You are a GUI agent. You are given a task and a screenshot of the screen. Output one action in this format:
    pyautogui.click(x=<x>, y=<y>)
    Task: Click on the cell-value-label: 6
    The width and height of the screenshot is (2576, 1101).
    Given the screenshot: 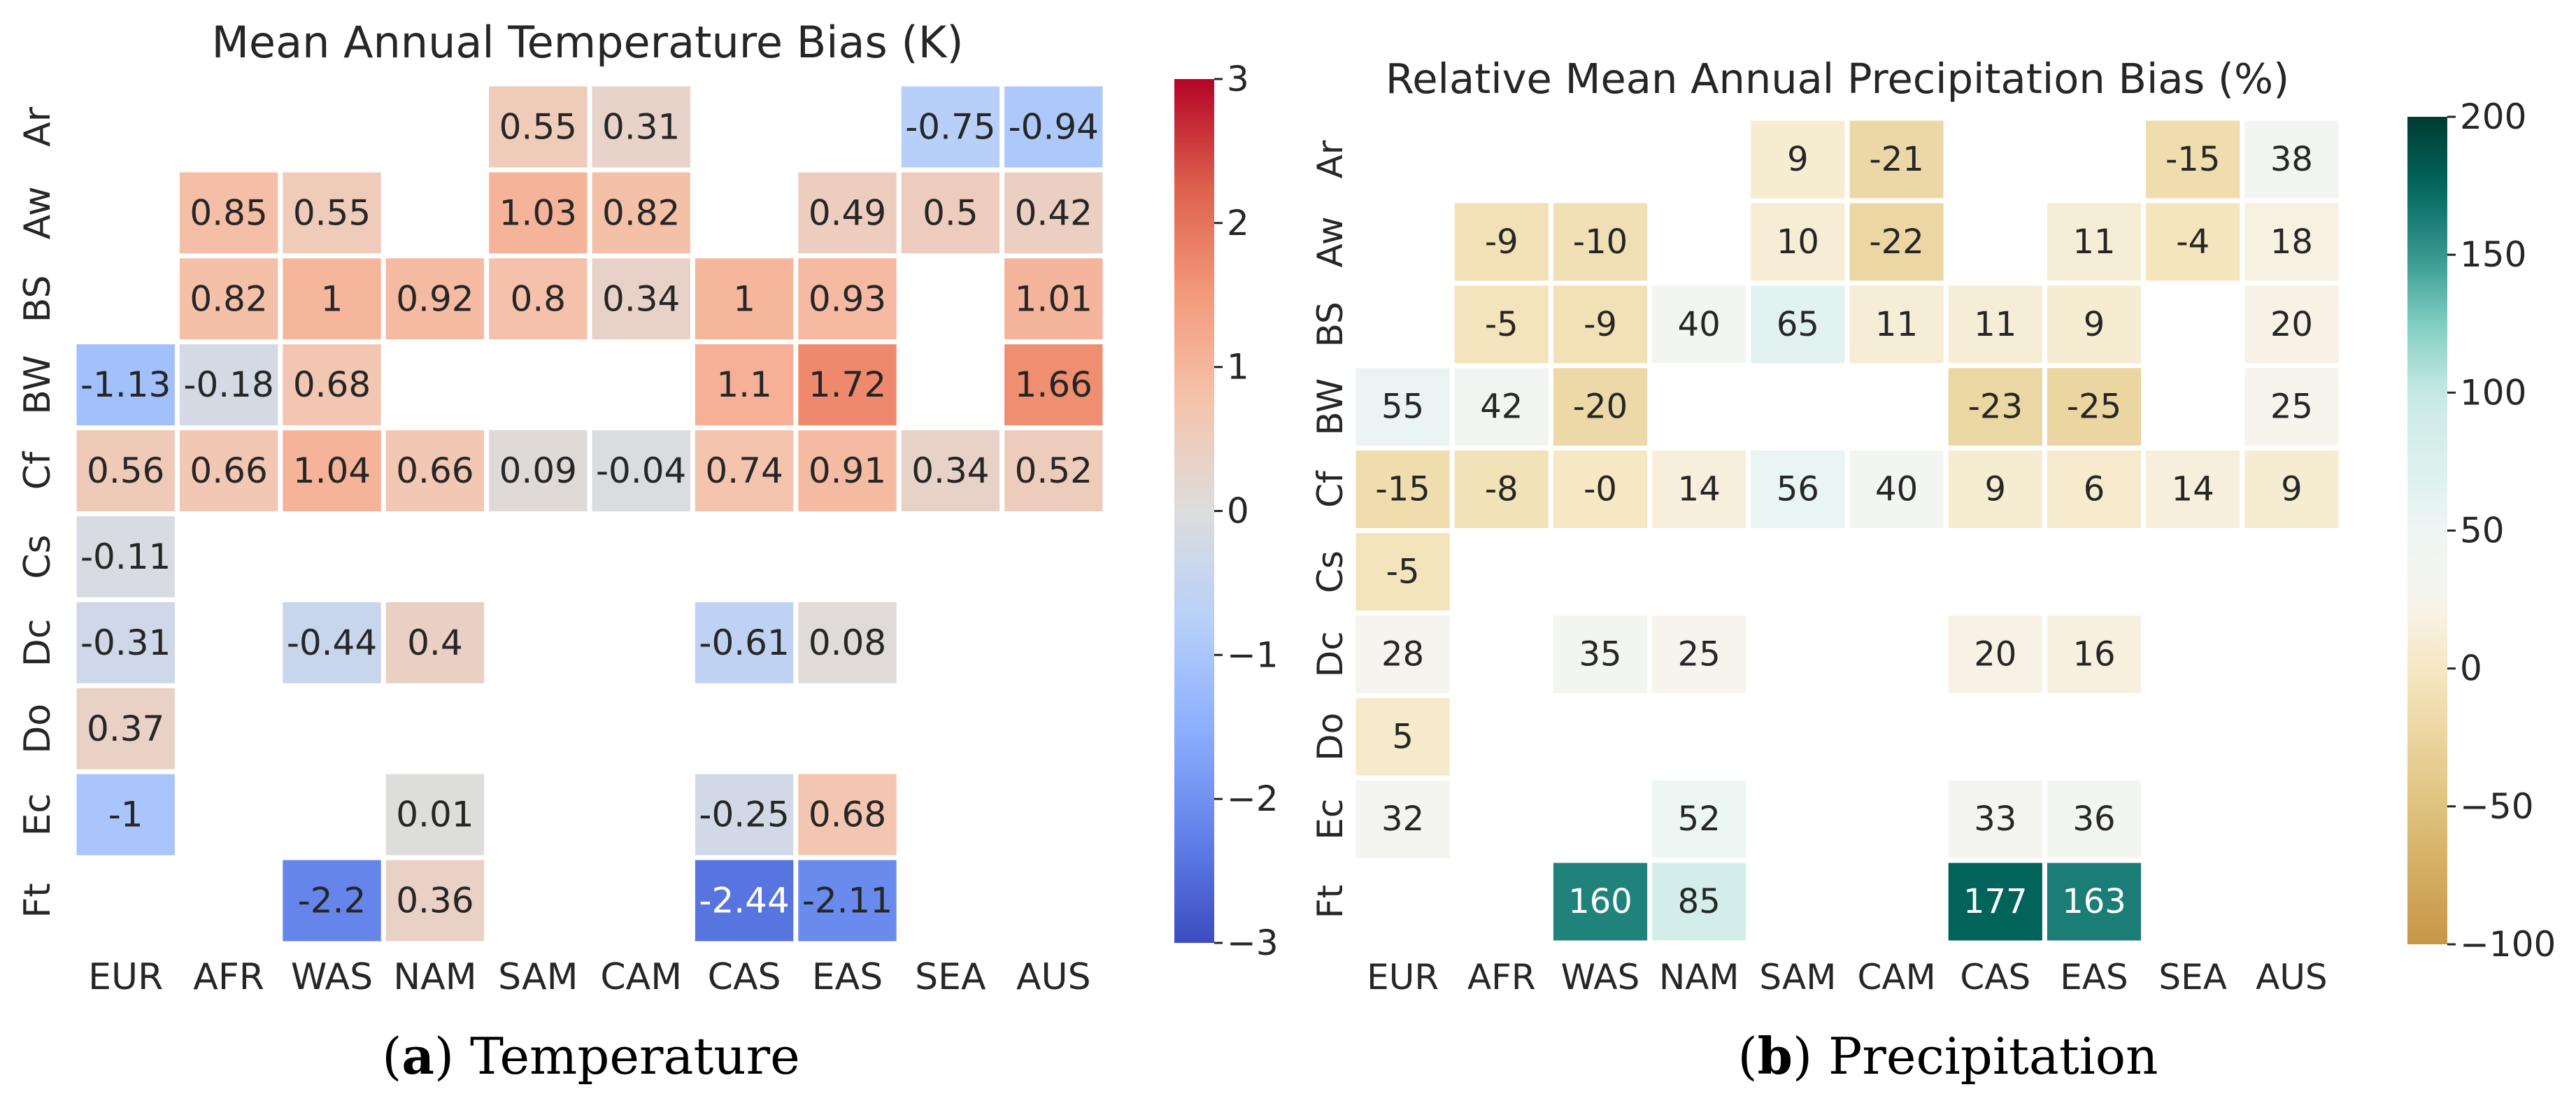 What is the action you would take?
    pyautogui.click(x=2094, y=489)
    